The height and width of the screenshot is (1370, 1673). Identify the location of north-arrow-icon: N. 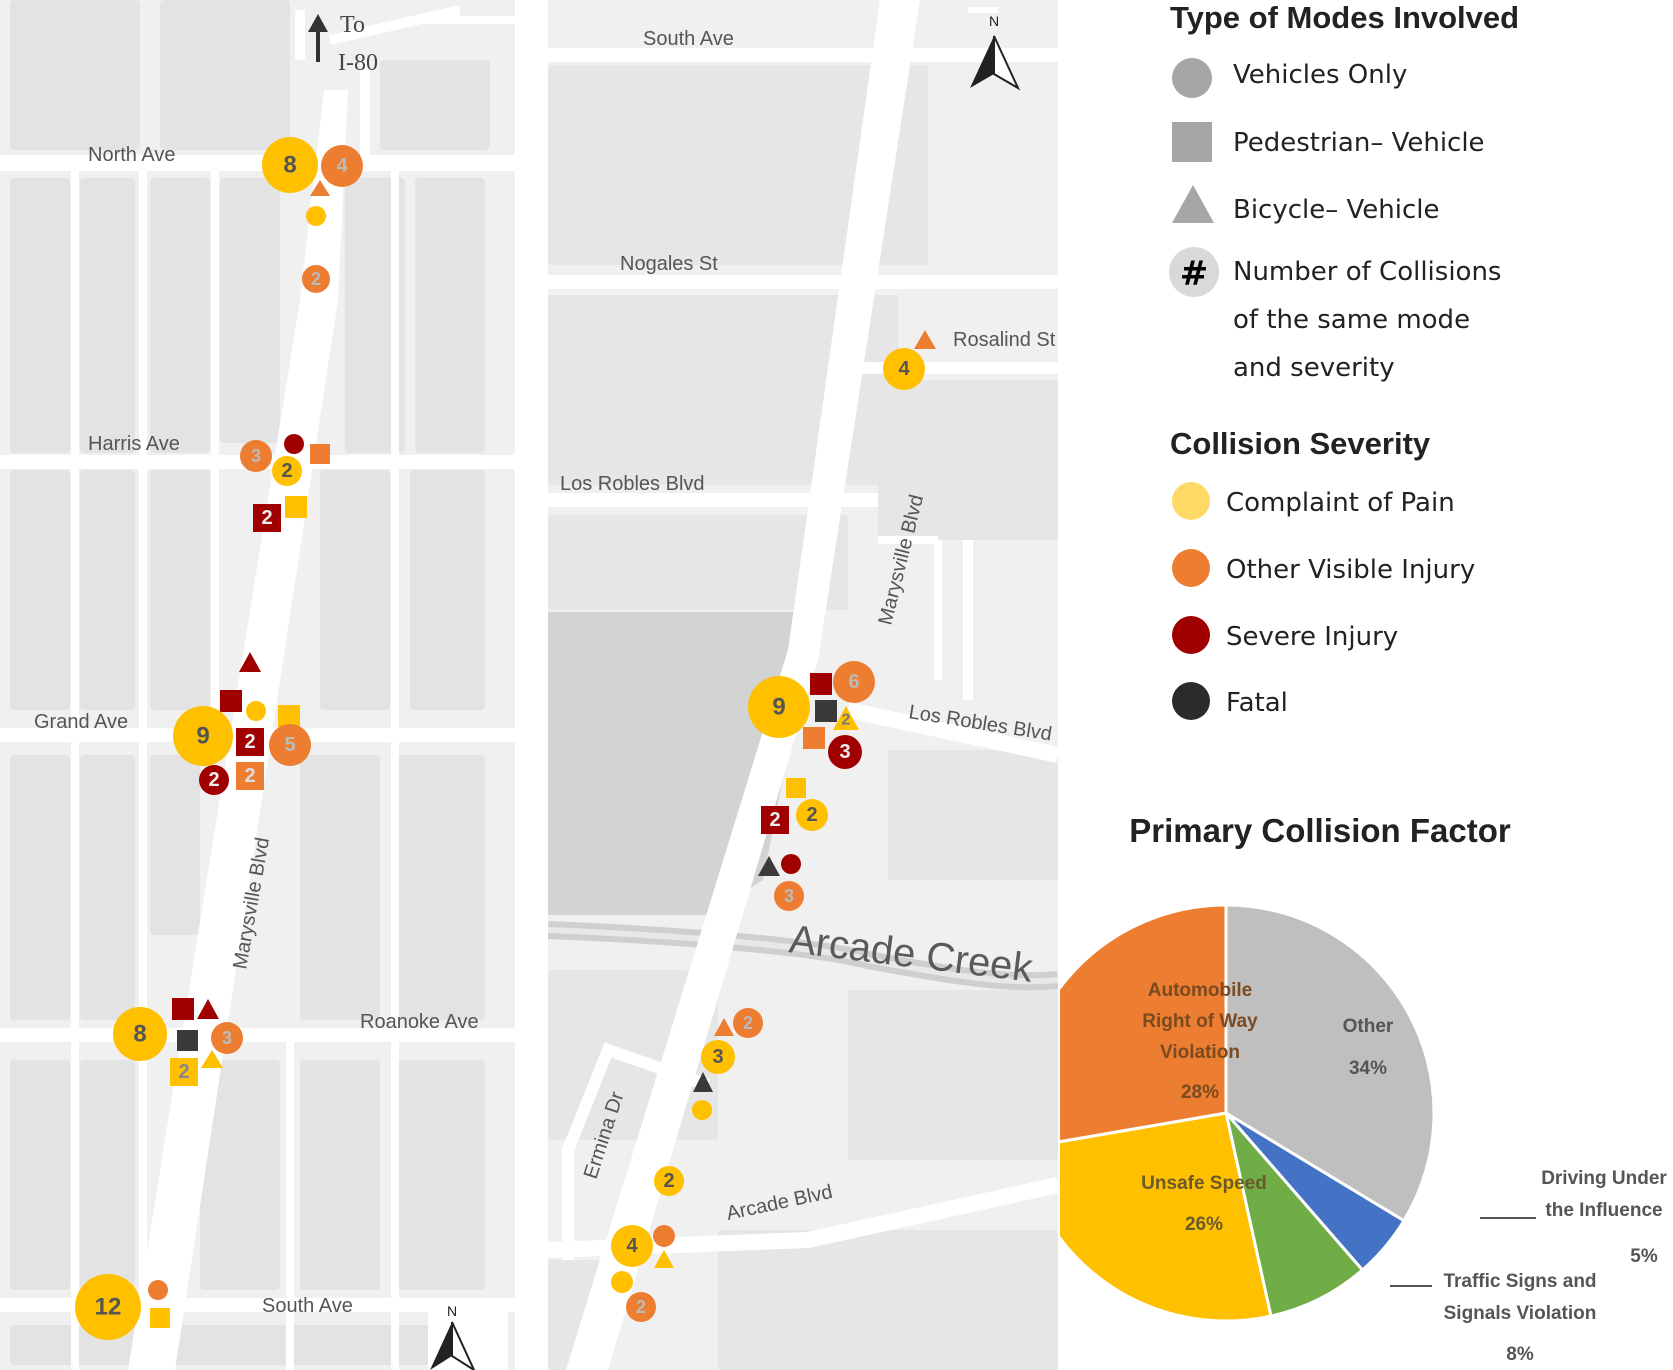
(995, 52).